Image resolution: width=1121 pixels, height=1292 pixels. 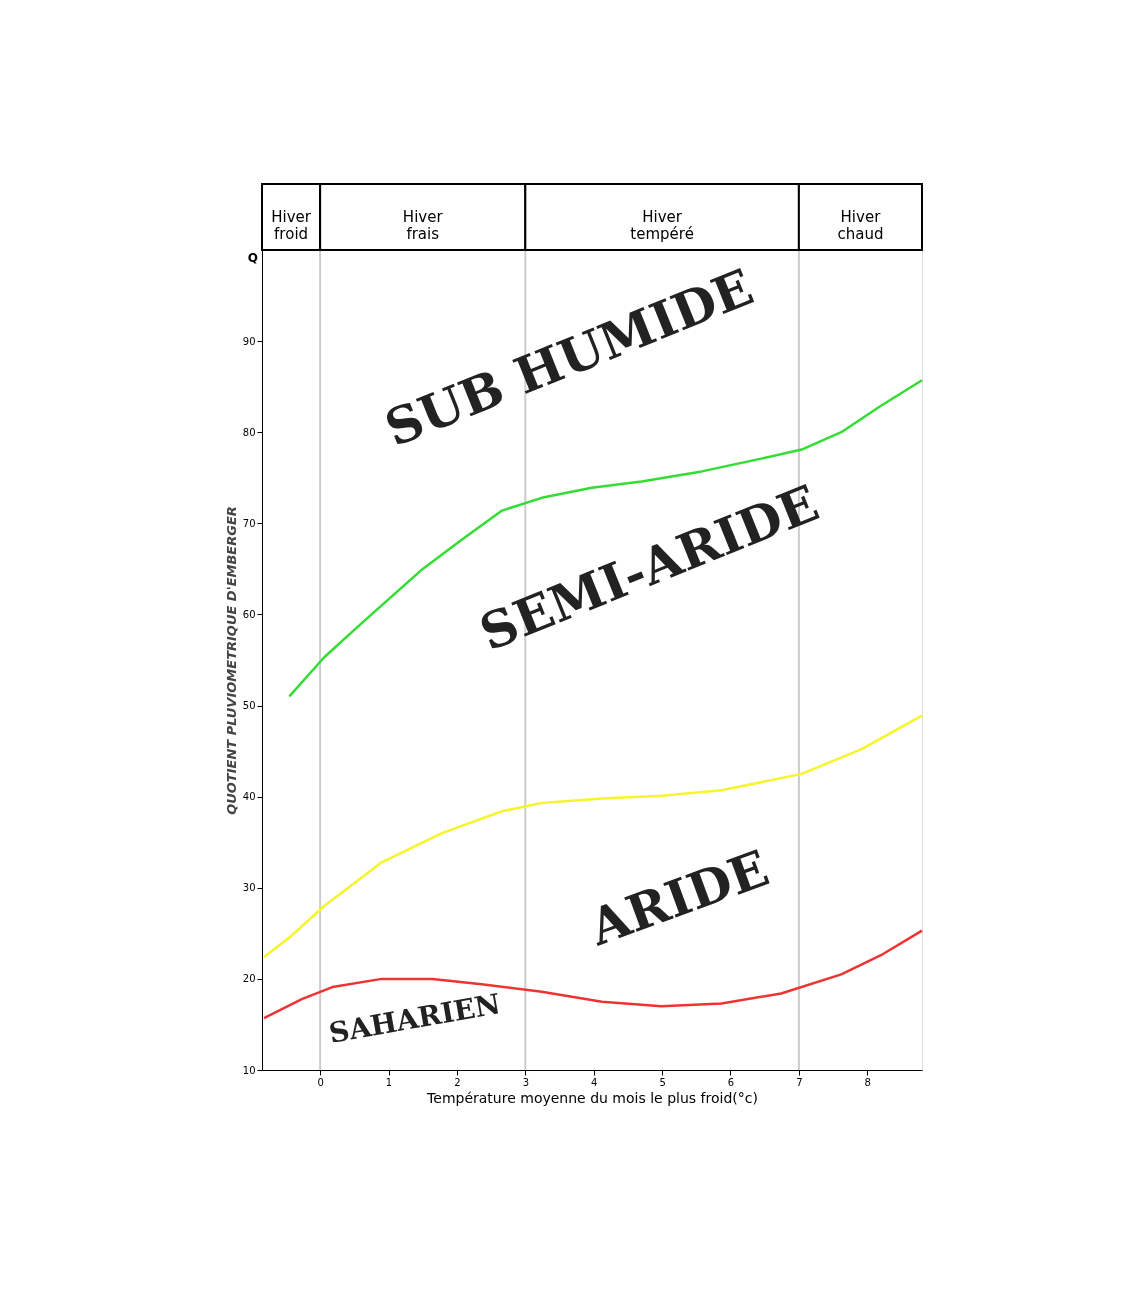 What do you see at coordinates (662, 1082) in the screenshot?
I see `x-tick-label: 5` at bounding box center [662, 1082].